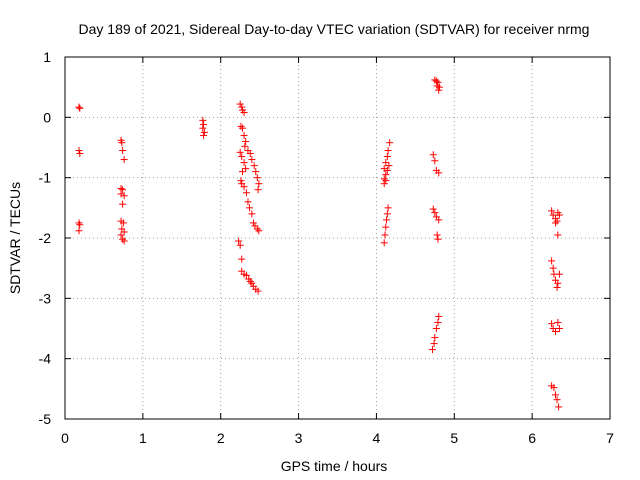  I want to click on x-tick-label: 5, so click(454, 438).